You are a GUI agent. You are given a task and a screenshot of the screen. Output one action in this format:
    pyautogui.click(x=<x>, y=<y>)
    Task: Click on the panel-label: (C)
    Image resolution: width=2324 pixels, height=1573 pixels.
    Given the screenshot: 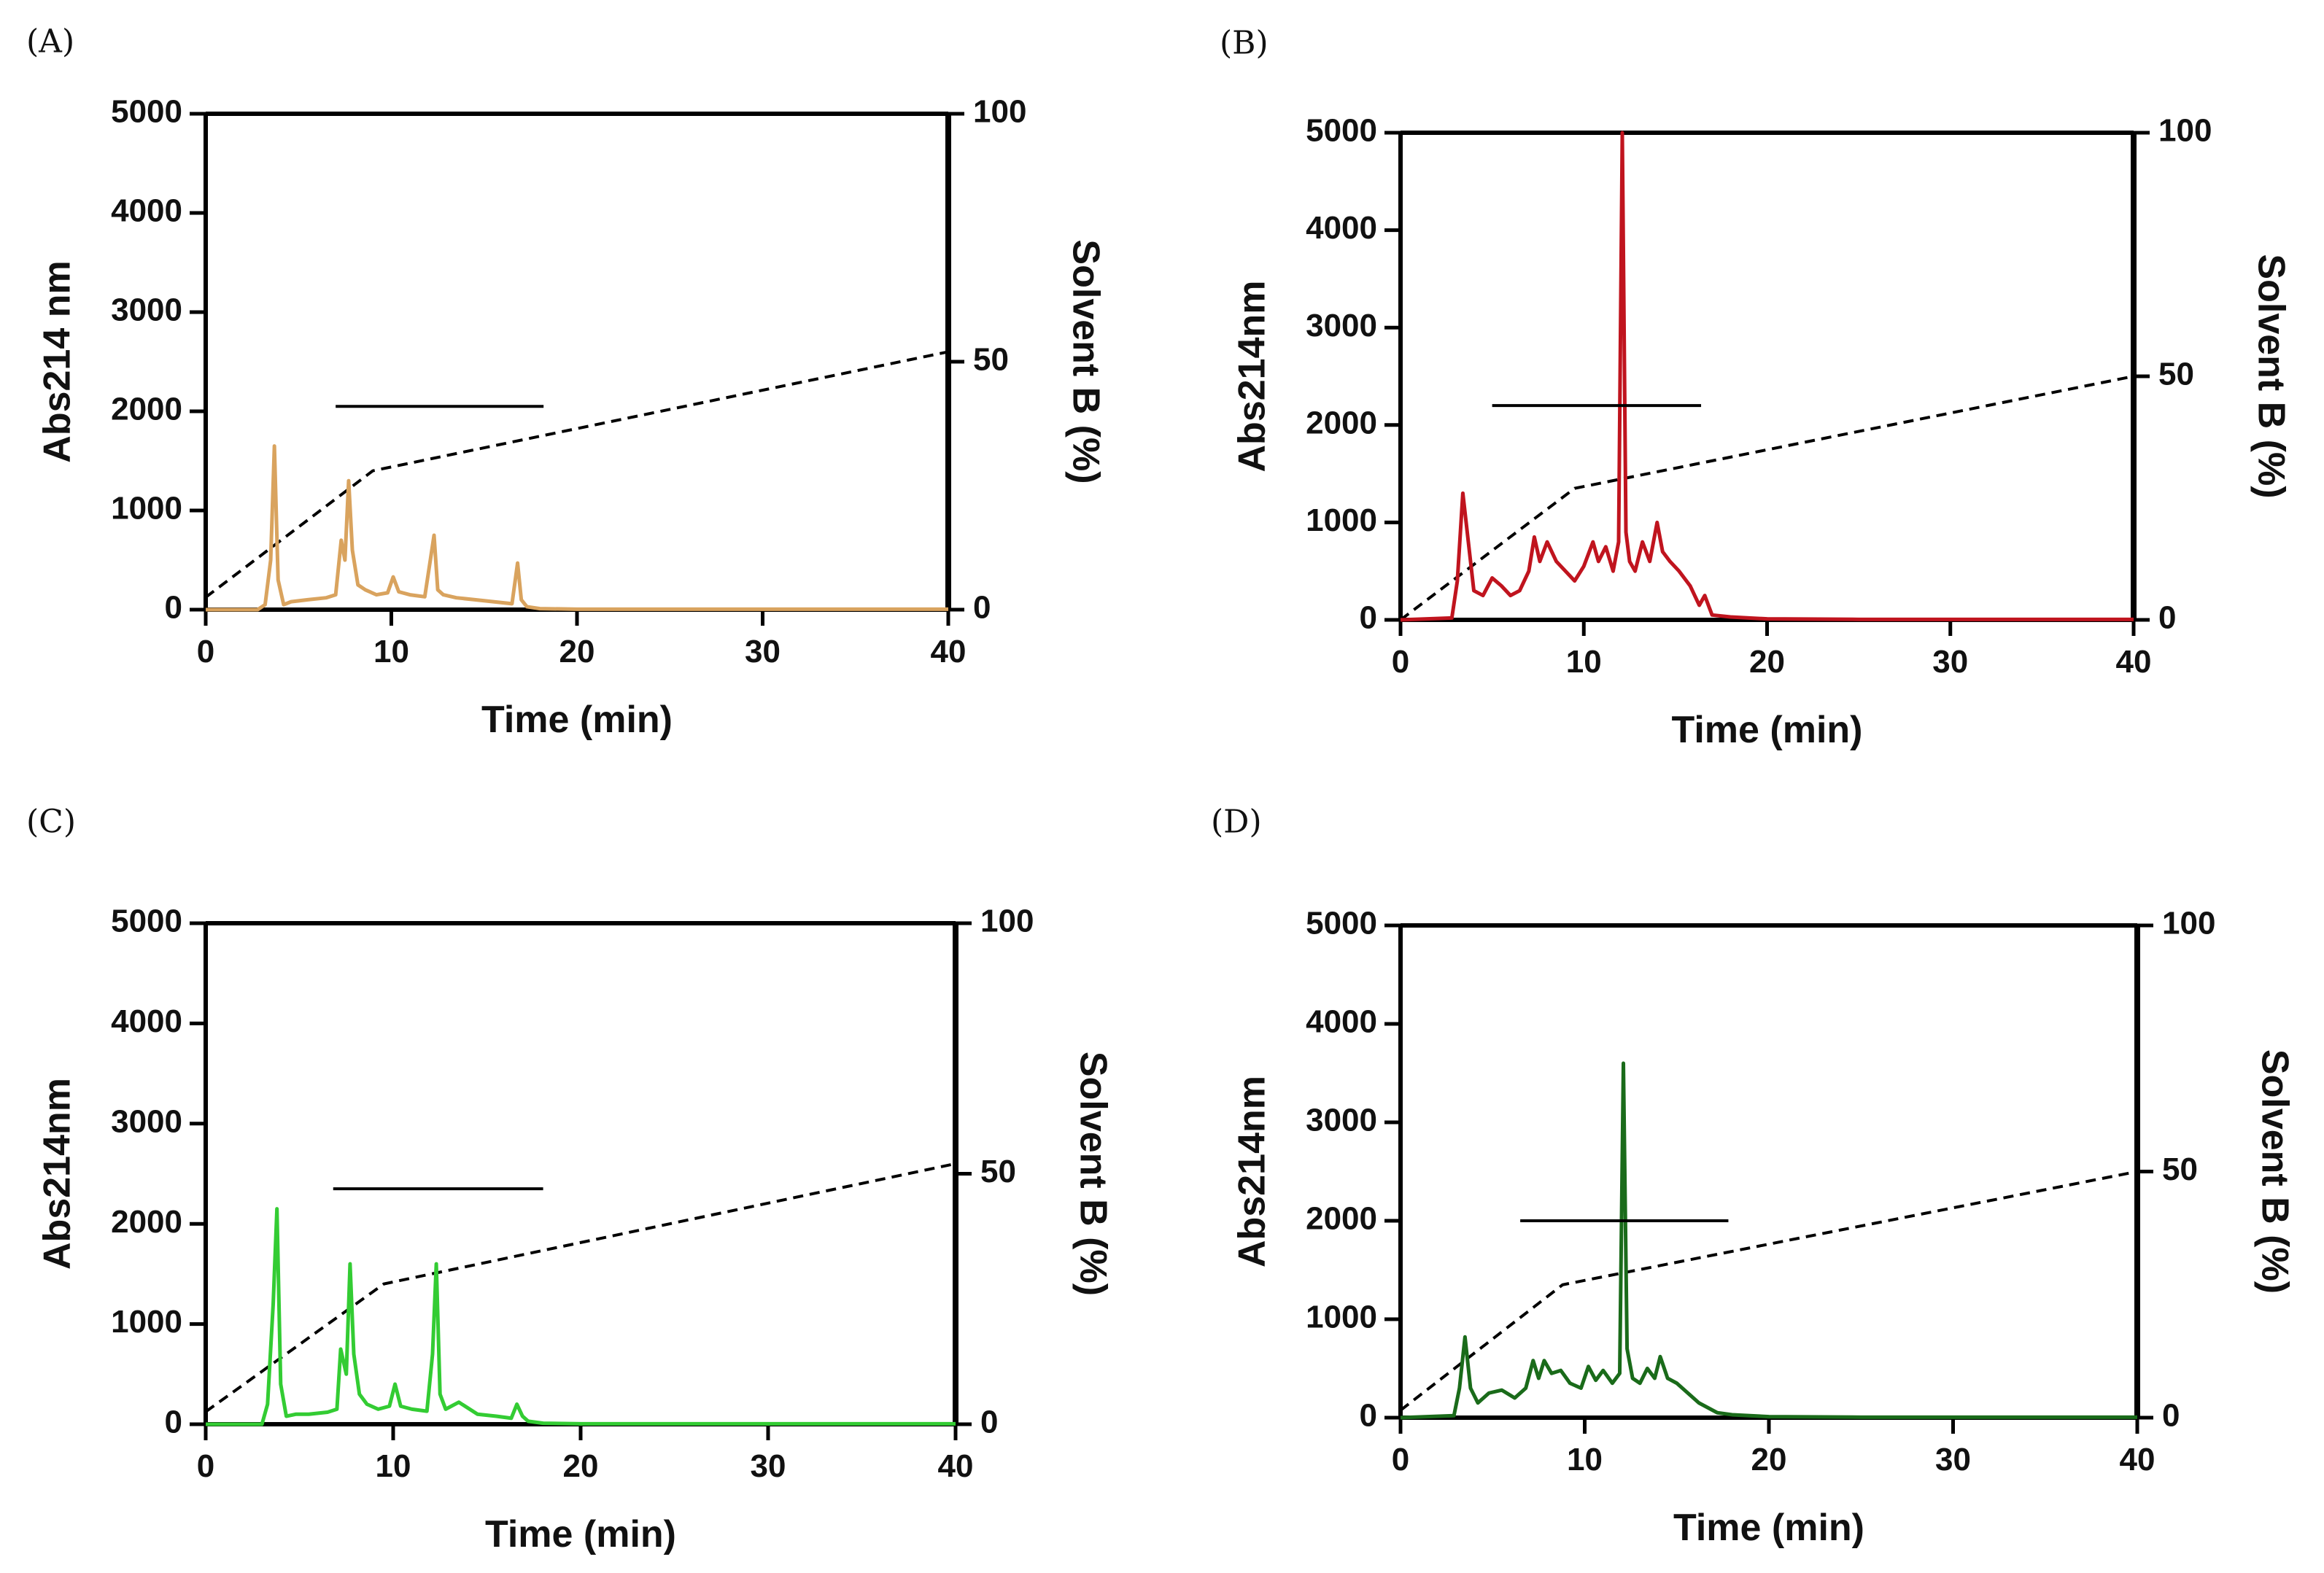 What is the action you would take?
    pyautogui.click(x=51, y=822)
    